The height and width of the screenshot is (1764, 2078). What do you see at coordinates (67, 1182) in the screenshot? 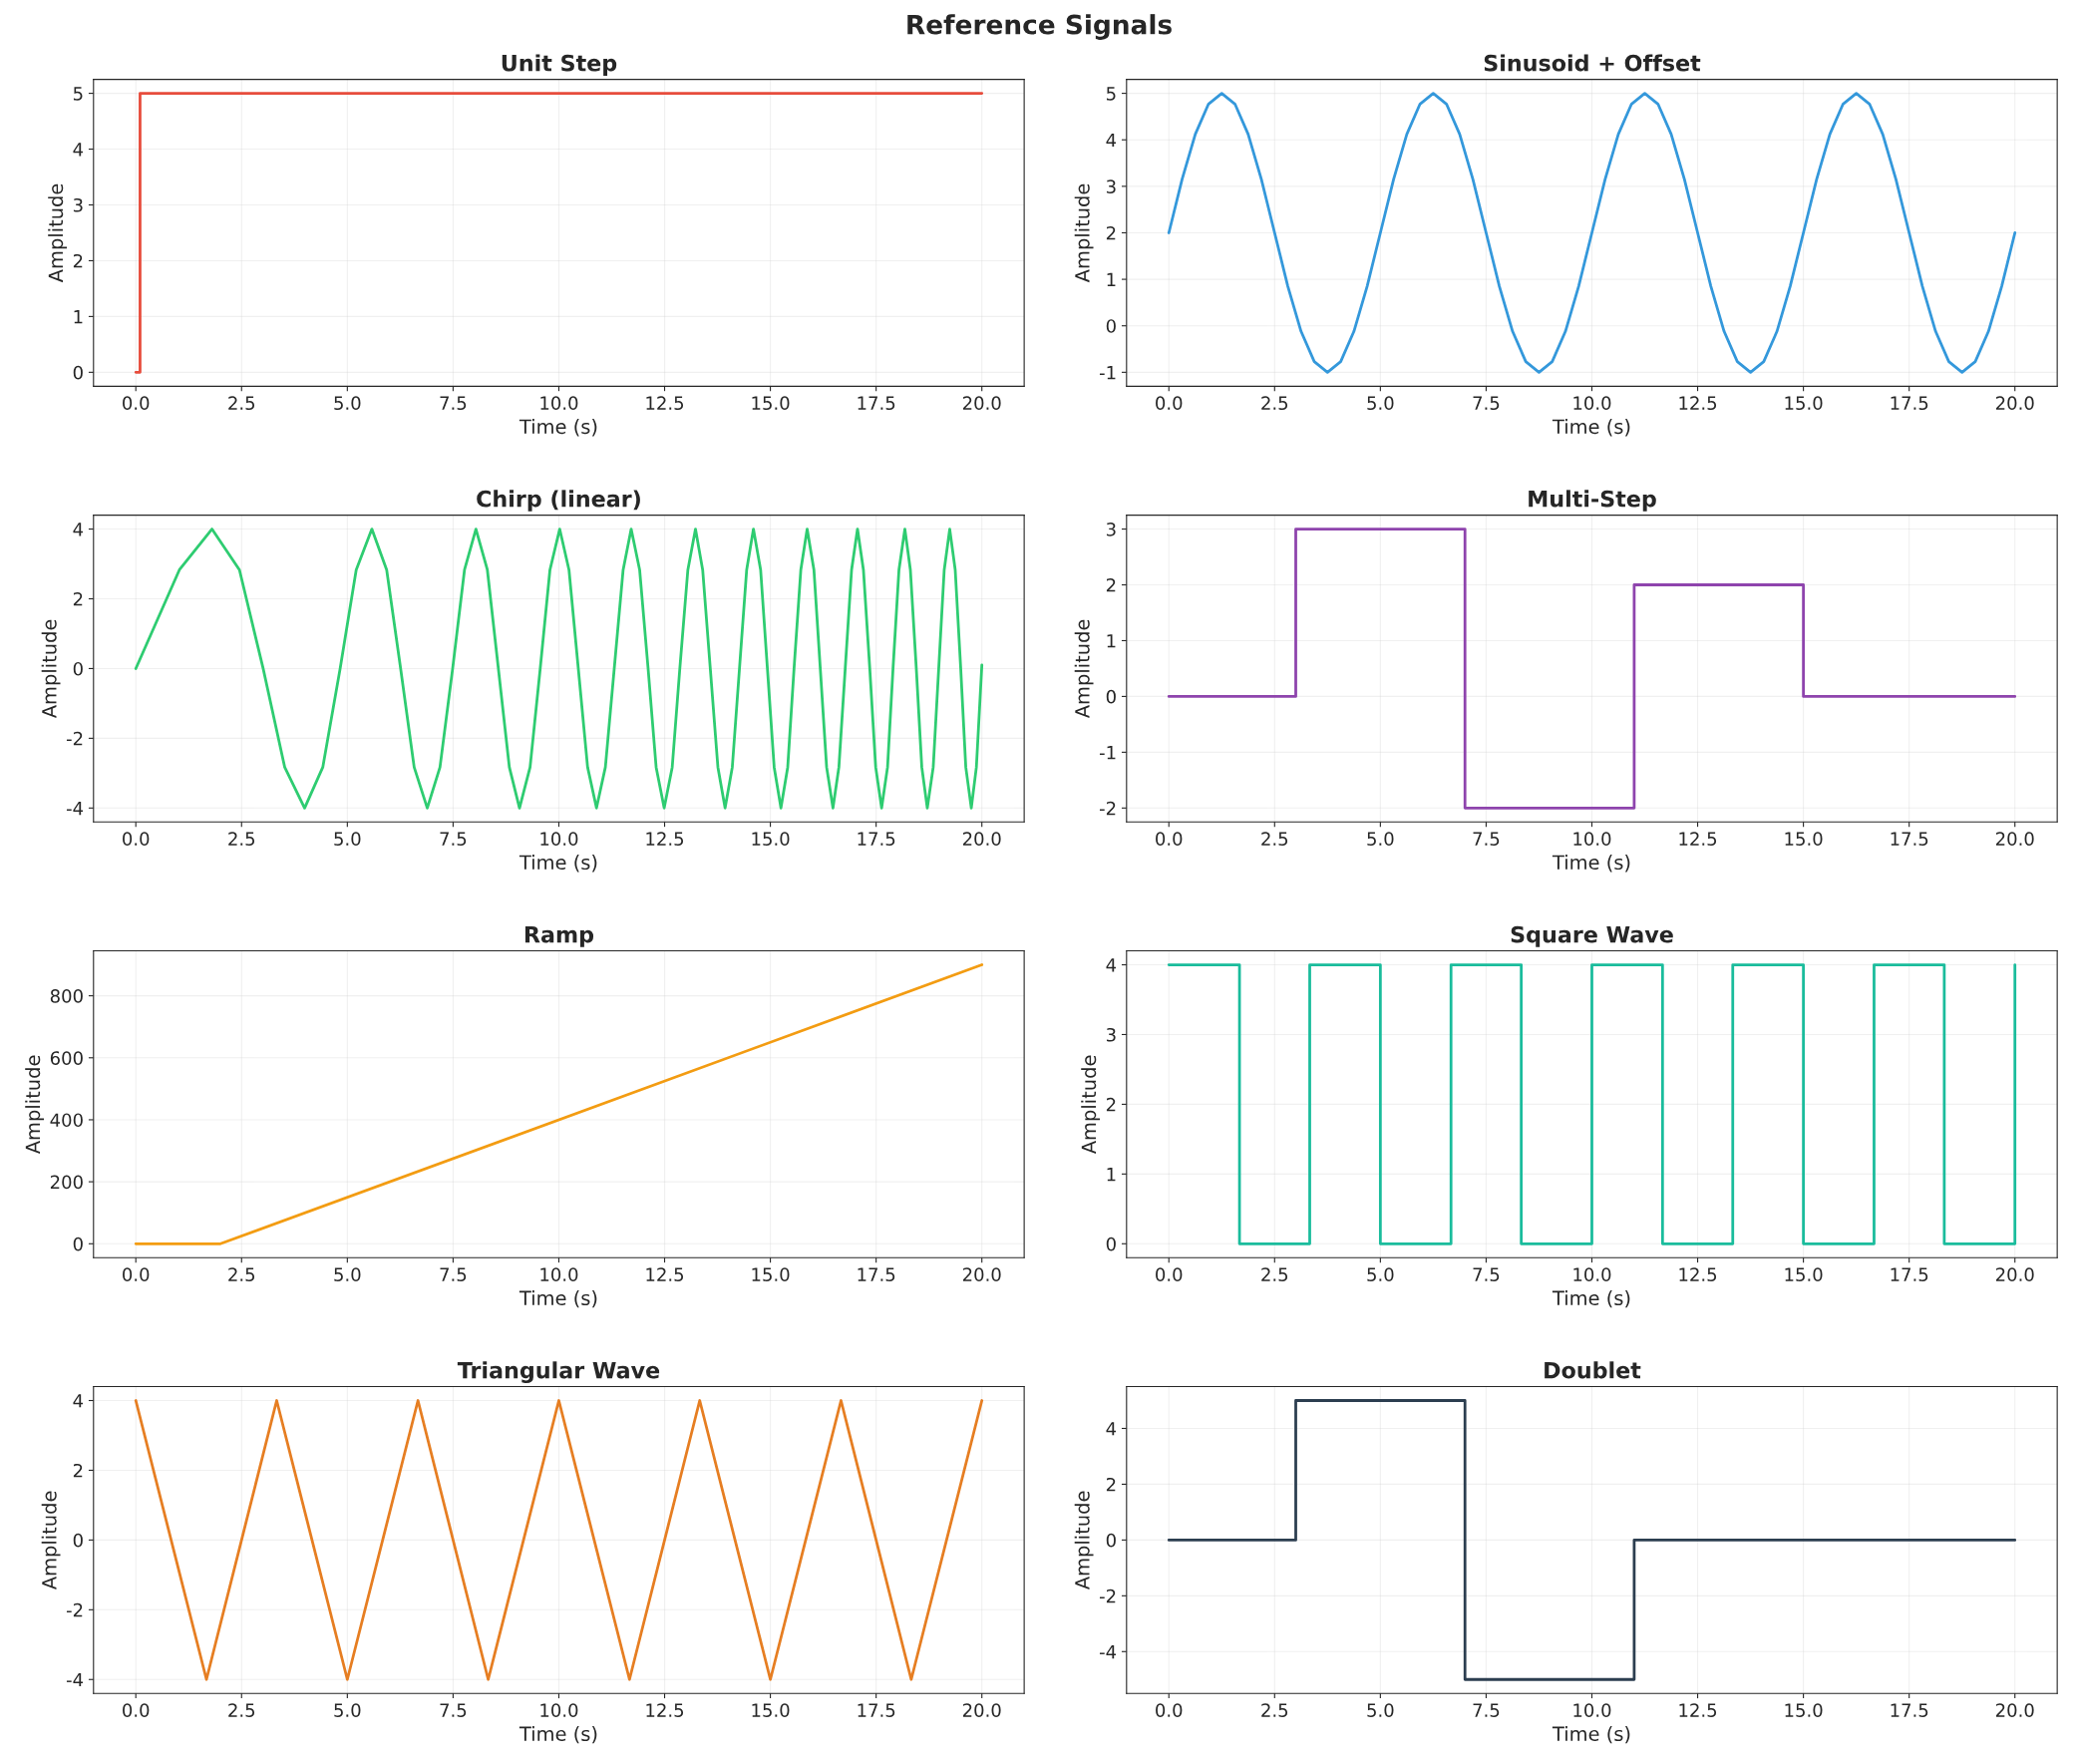
I see `y-tick-label: 200` at bounding box center [67, 1182].